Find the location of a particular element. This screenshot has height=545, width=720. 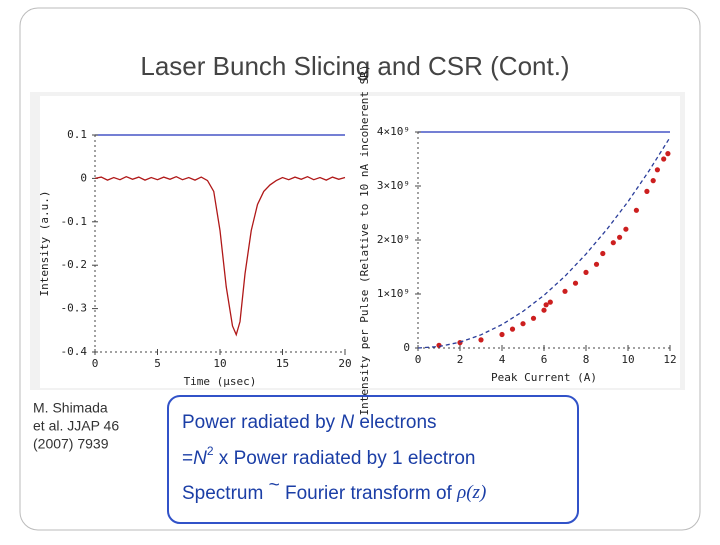

x-tick-label: 20 is located at coordinates (344, 363).